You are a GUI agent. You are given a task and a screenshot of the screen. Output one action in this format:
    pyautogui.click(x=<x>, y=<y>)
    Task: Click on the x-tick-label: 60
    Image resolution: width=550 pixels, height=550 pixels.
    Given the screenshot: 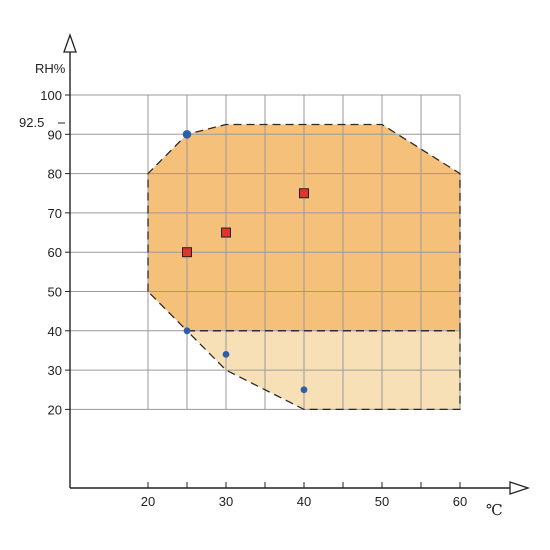 What is the action you would take?
    pyautogui.click(x=460, y=501)
    